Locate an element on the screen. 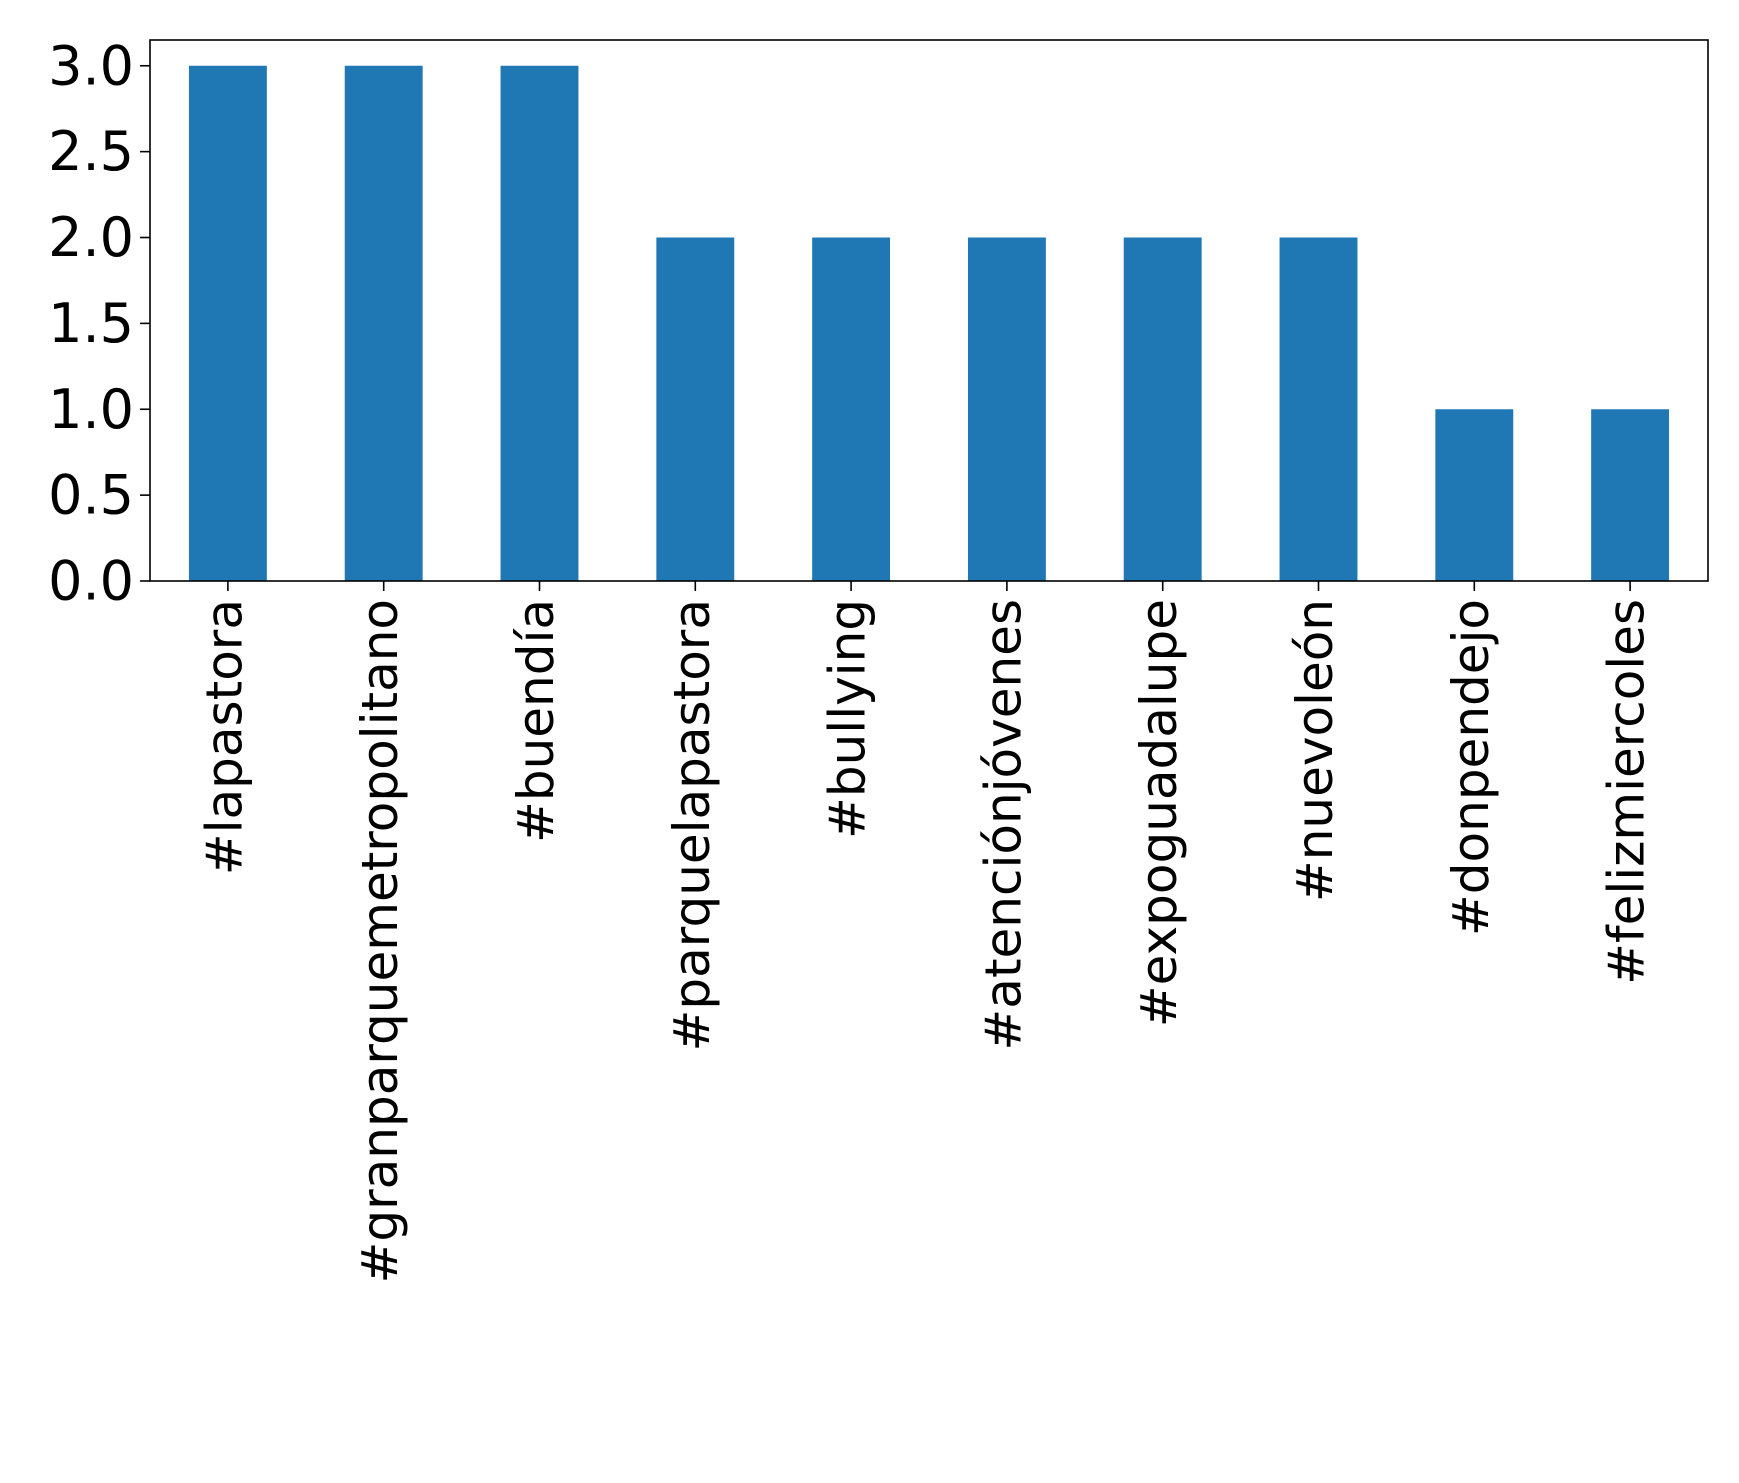 The width and height of the screenshot is (1739, 1483). x-tick-label: #granparquemetropolitano is located at coordinates (380, 941).